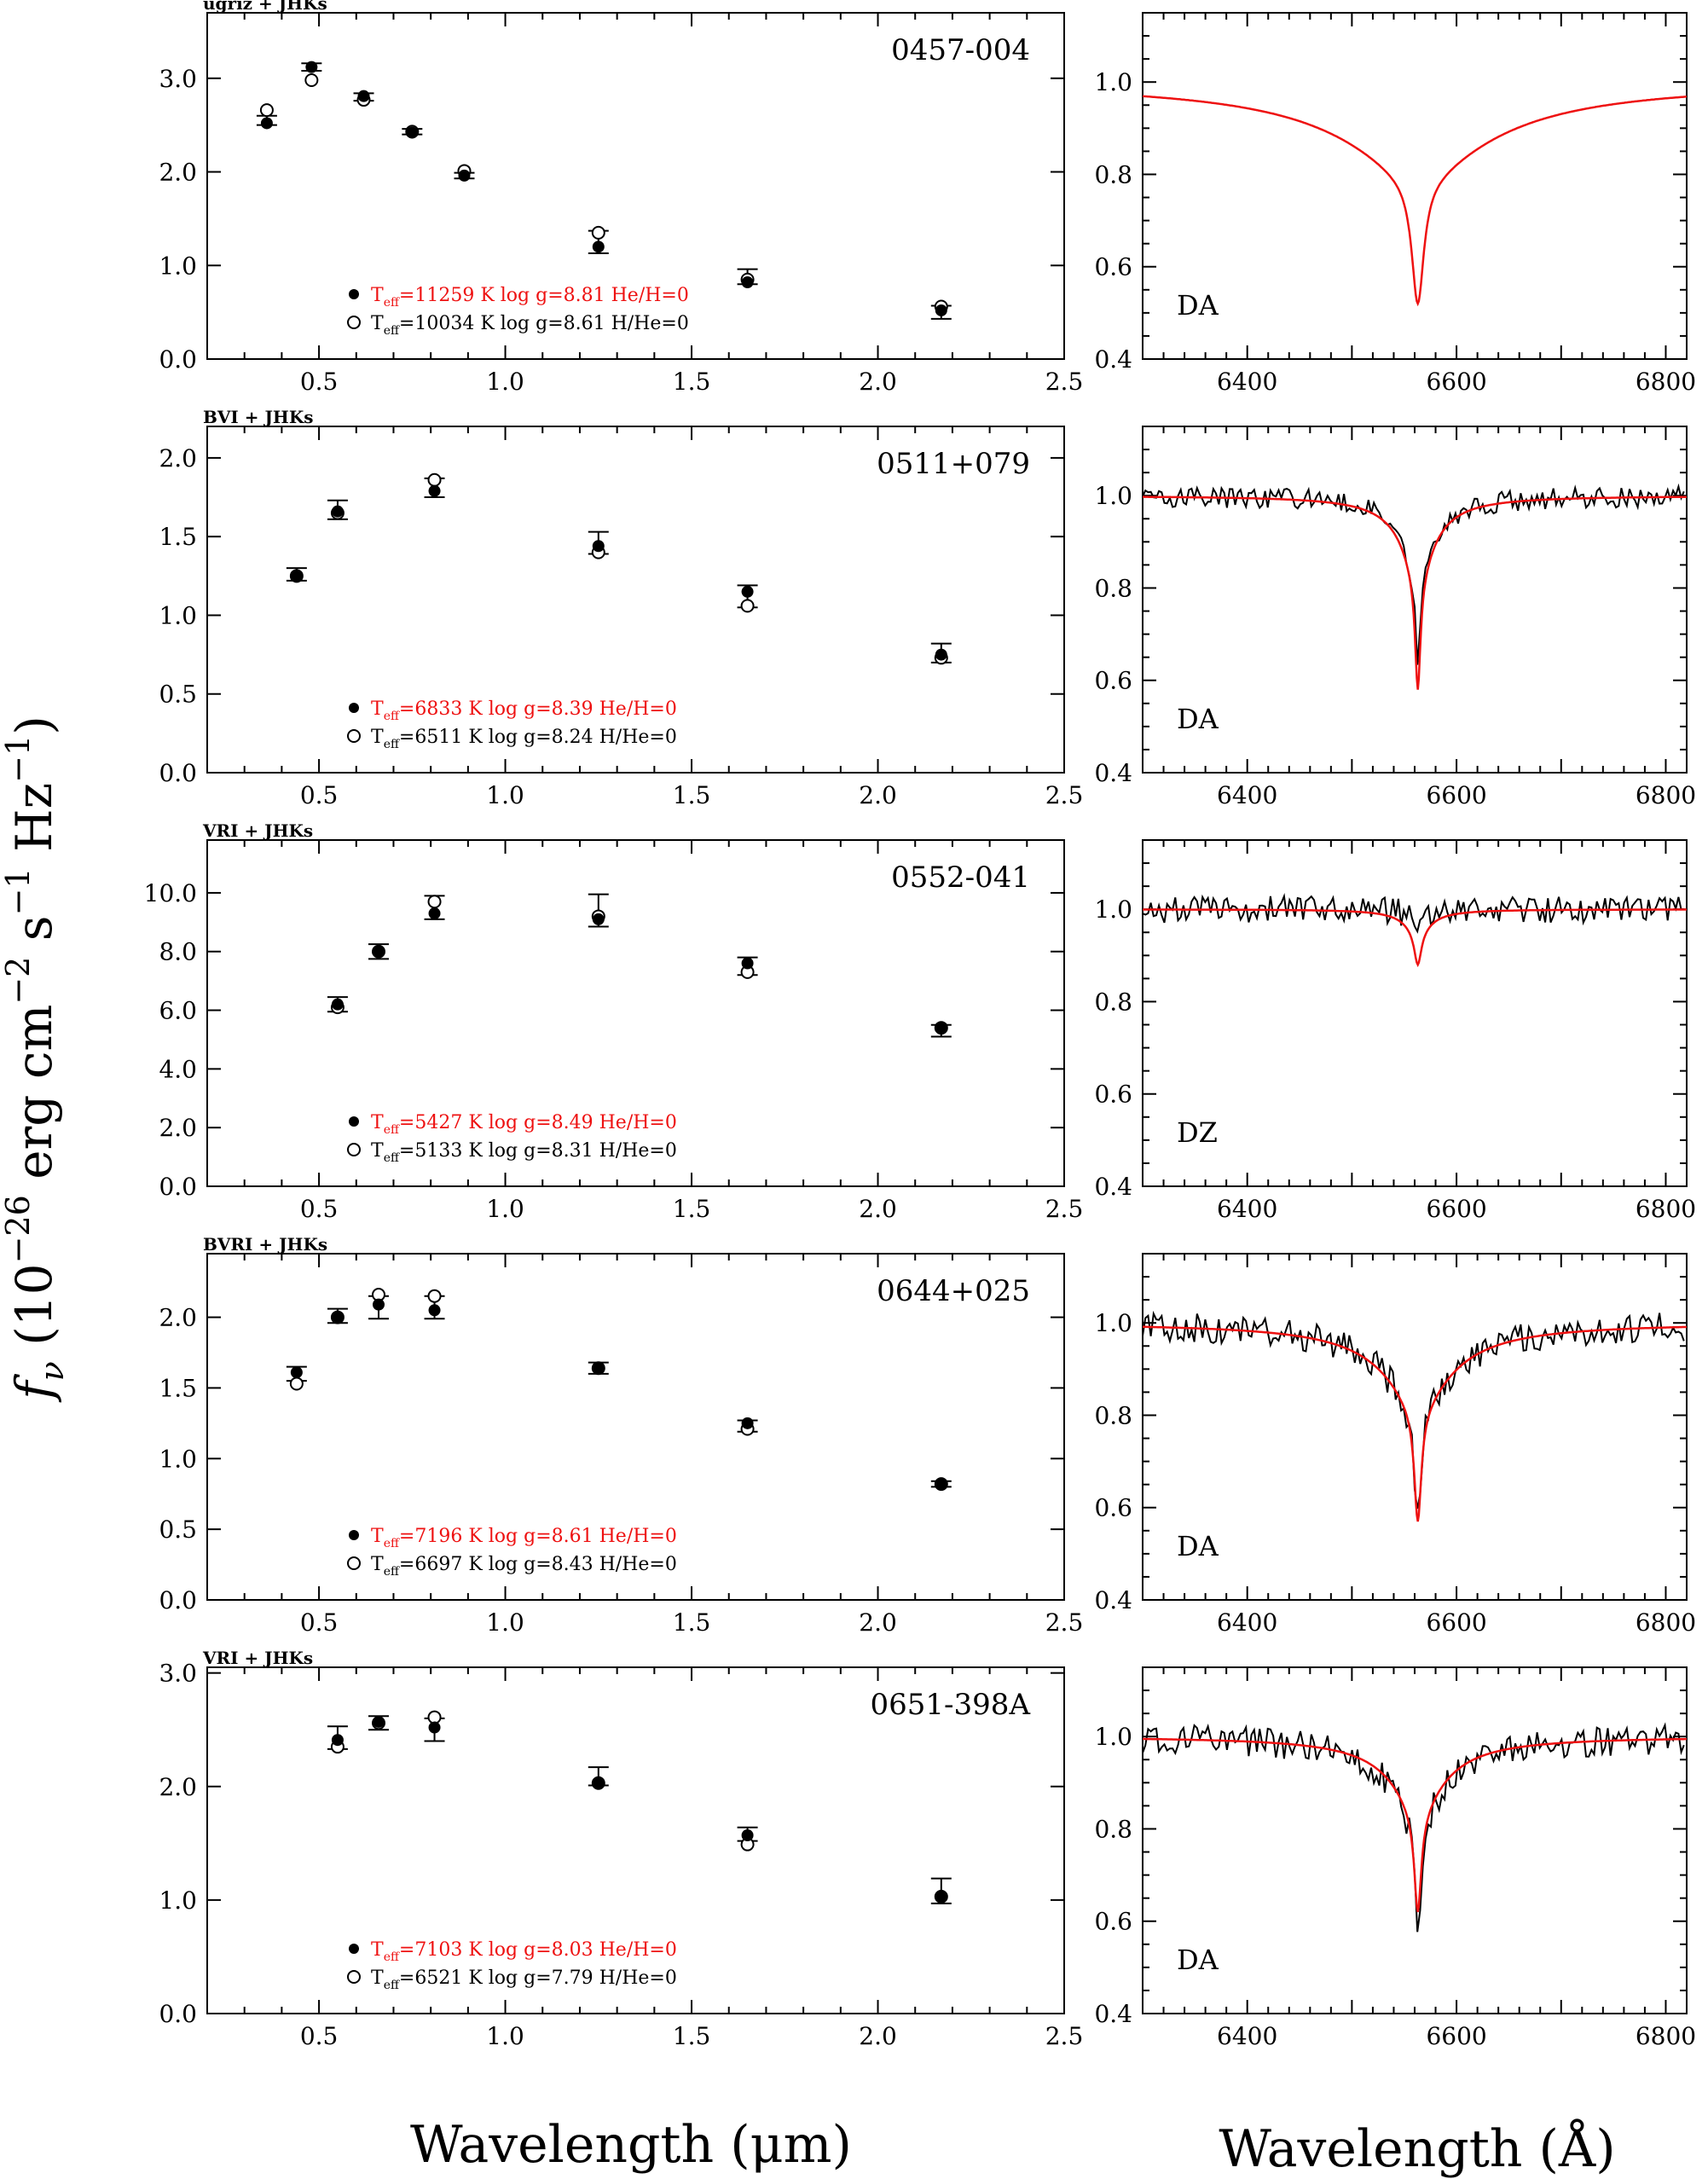 This screenshot has height=2179, width=1708. Describe the element at coordinates (18, 981) in the screenshot. I see `y-label-exp2: −2` at that location.